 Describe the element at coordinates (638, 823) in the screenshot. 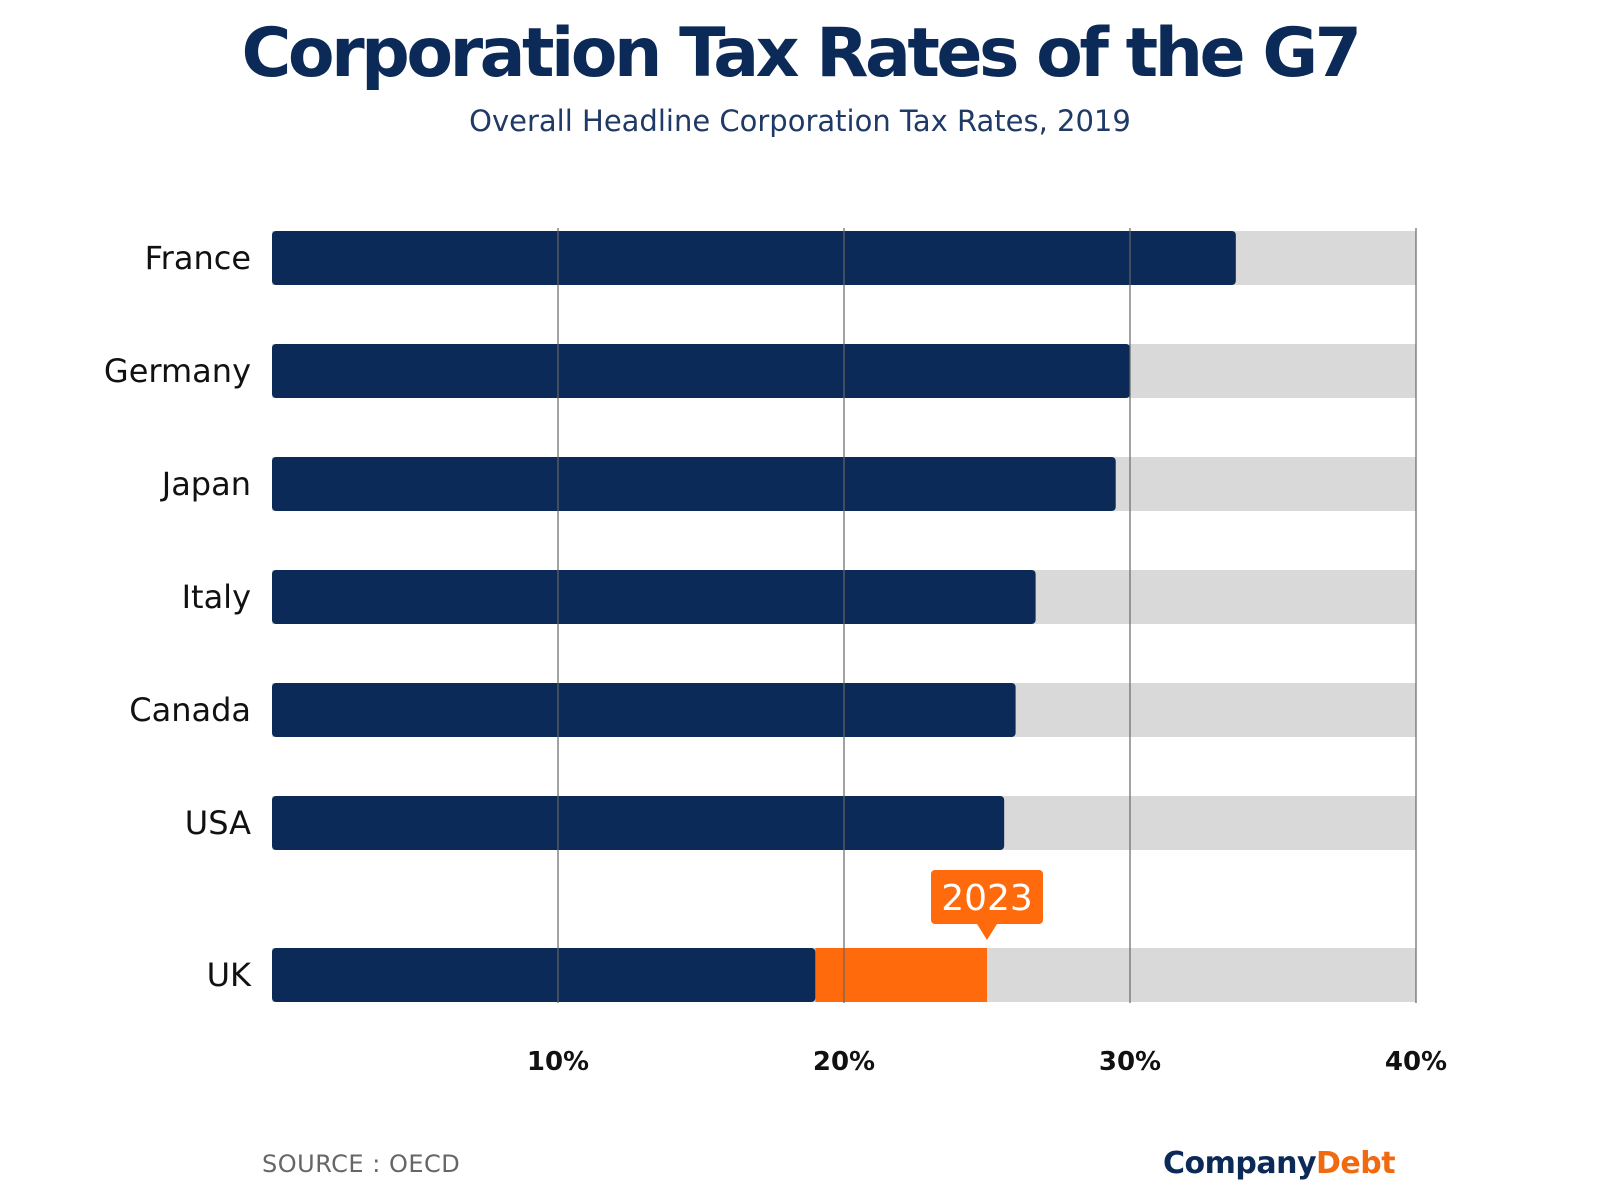

I see `bar-usa` at that location.